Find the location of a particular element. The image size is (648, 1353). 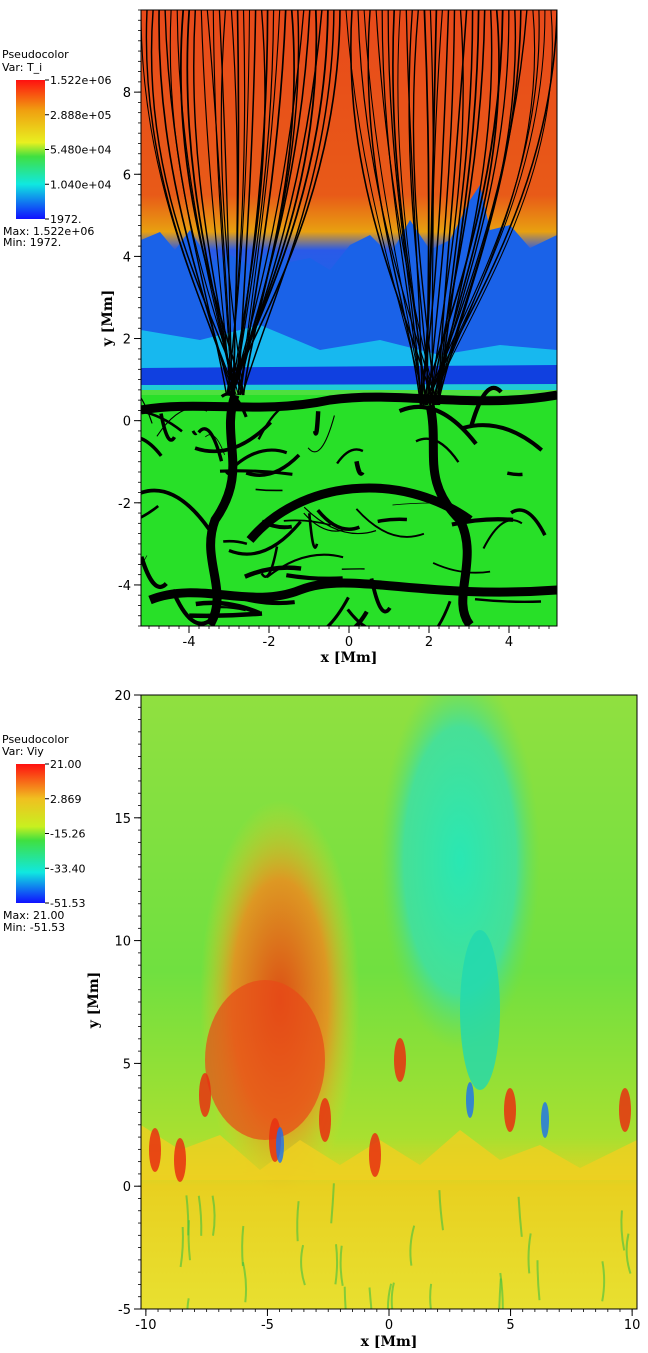

x-tick-label-2: 10 is located at coordinates (632, 1325).